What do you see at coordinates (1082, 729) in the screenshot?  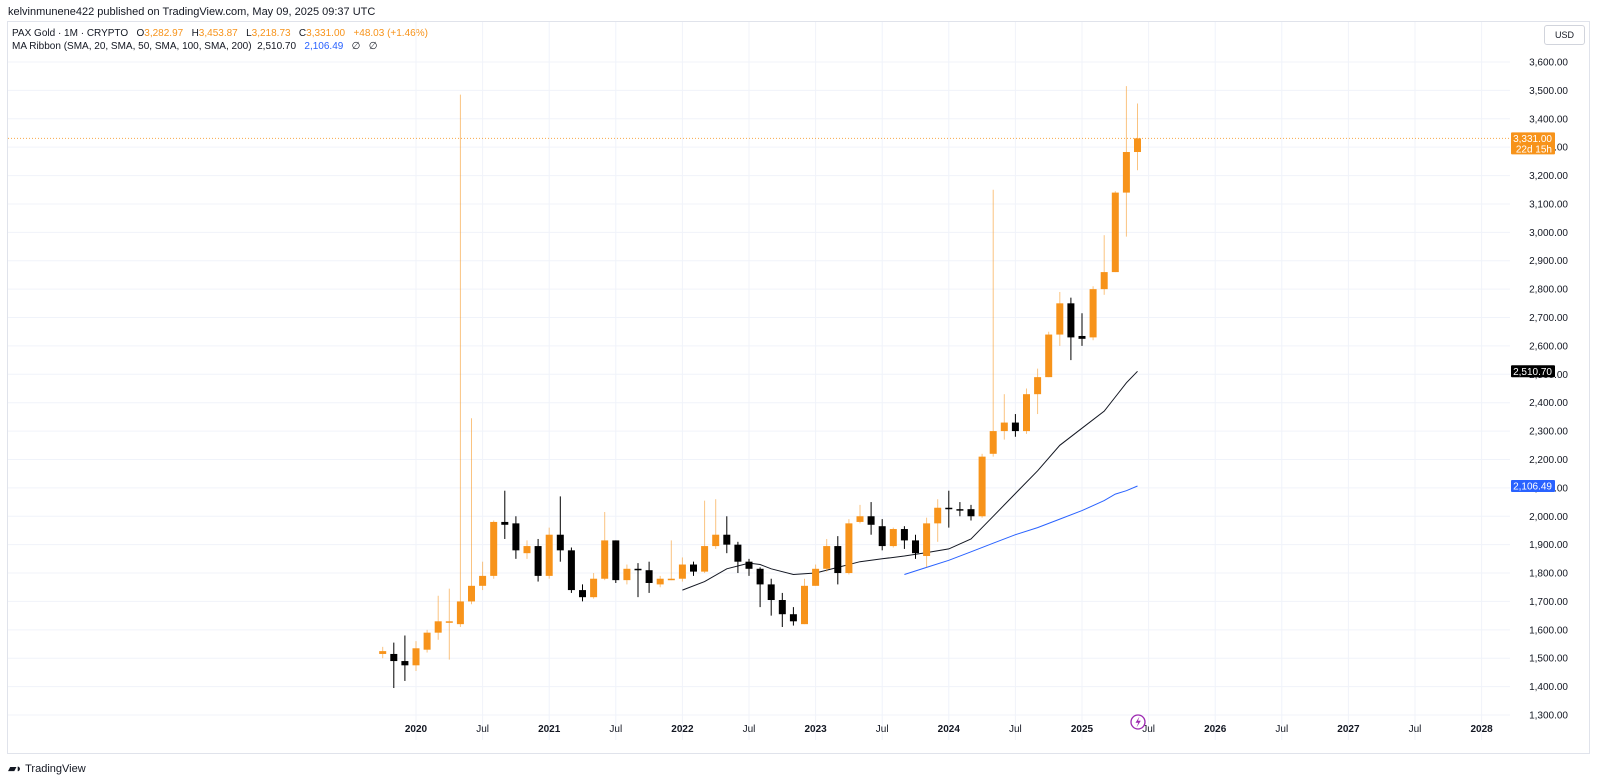 I see `x-tick-label: 2025` at bounding box center [1082, 729].